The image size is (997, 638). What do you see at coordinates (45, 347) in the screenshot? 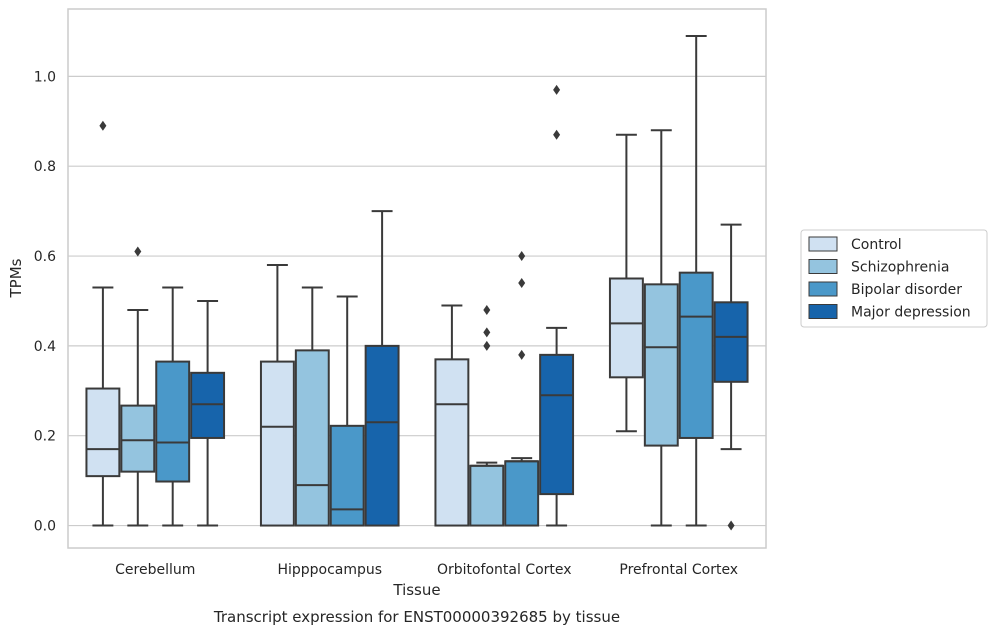
I see `y-tick-label: 0.4` at bounding box center [45, 347].